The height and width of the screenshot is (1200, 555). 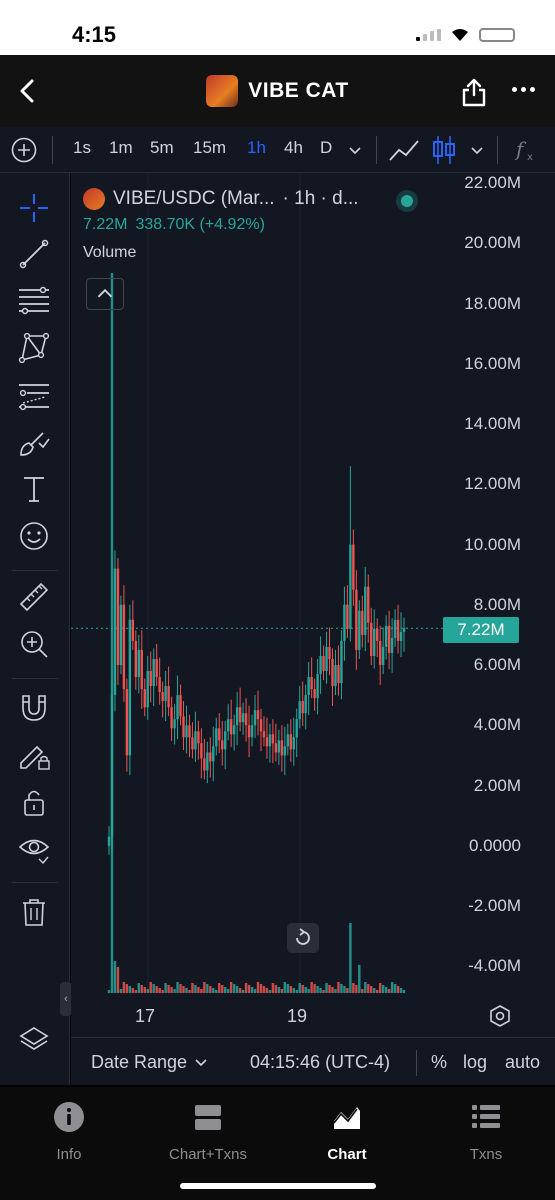 I want to click on tab-chart-txns: Chart+Txns, so click(x=208, y=1132).